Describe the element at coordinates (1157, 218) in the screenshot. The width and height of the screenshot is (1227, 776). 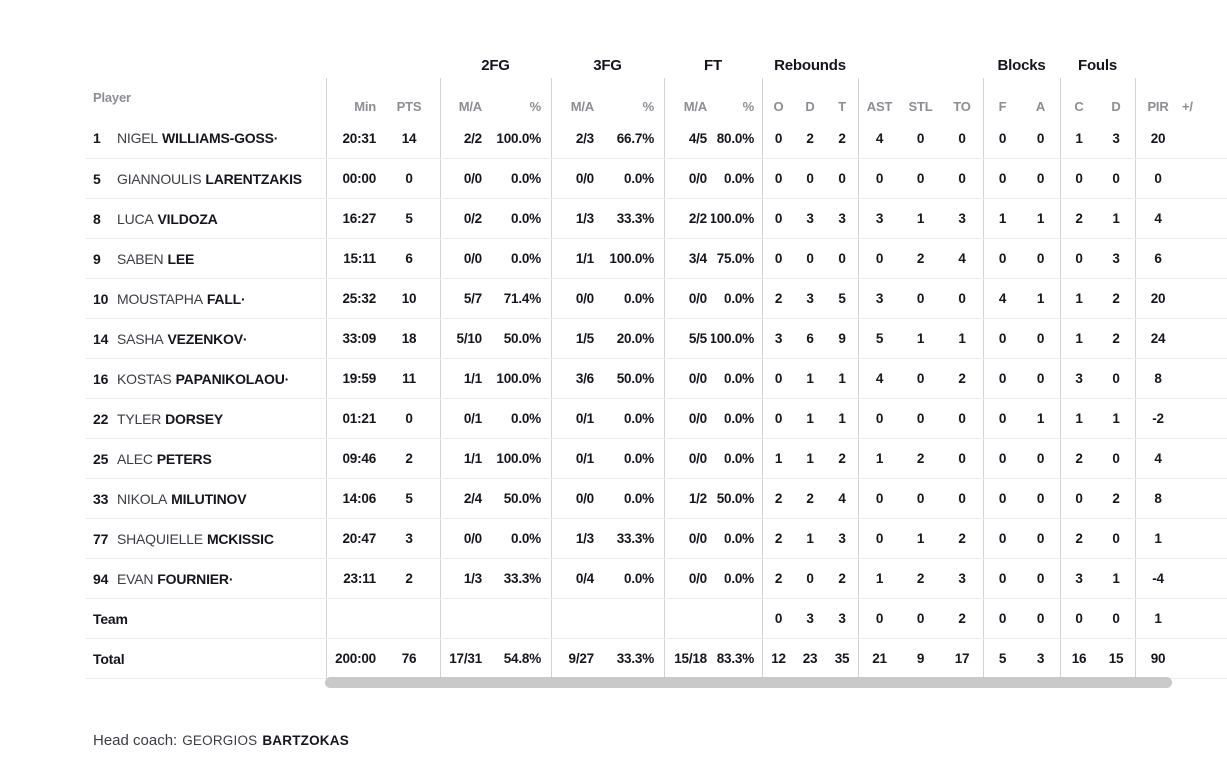
I see `stat-pir: 4` at that location.